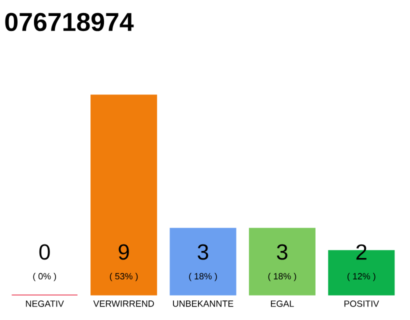  I want to click on annotation: ( 0% ), so click(44, 277).